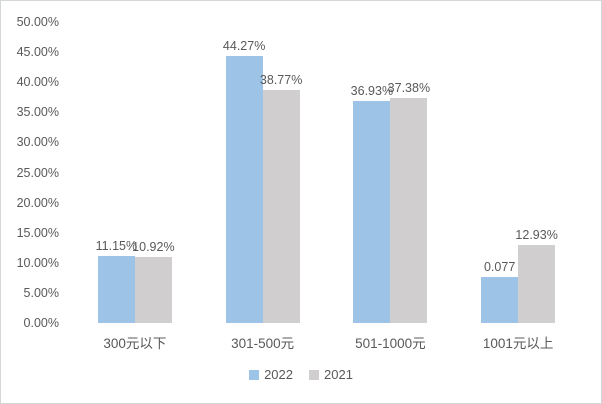  I want to click on category-label-300元以下: 300元以下, so click(135, 343).